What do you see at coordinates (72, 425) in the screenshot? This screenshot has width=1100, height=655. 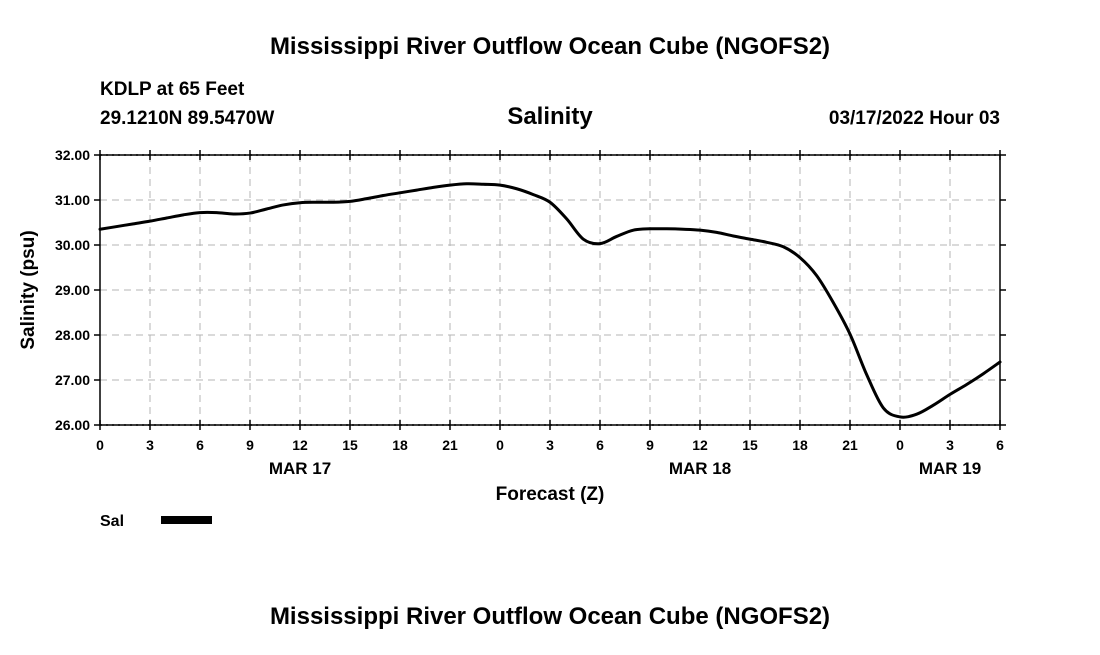 I see `y-tick-label: 26.00` at bounding box center [72, 425].